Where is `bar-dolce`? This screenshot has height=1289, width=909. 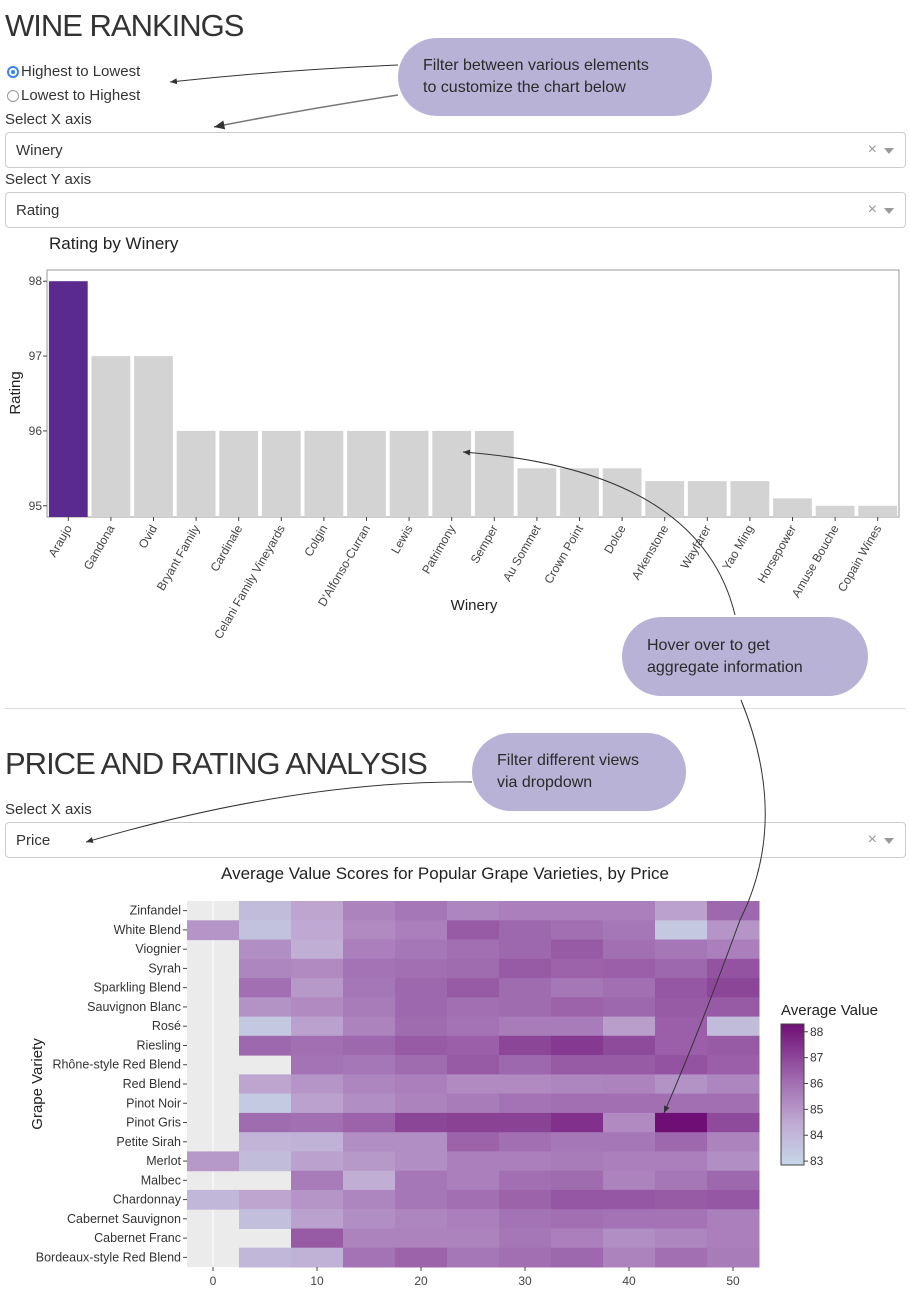
bar-dolce is located at coordinates (622, 492).